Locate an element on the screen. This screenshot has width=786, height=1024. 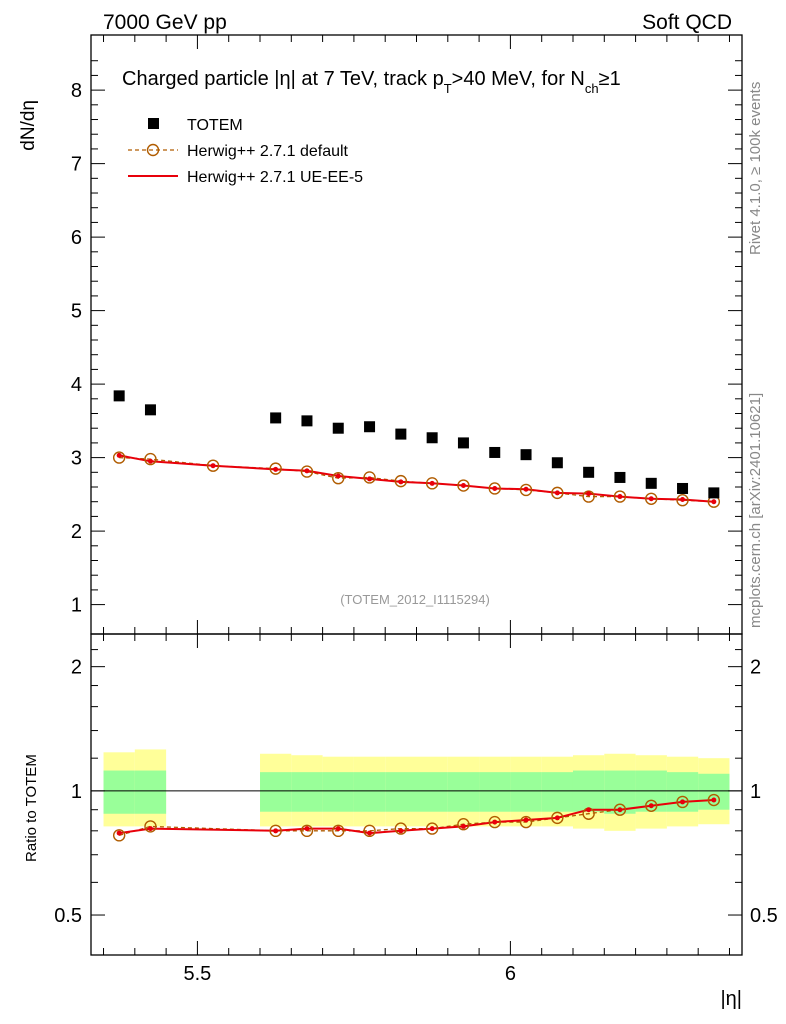
title-part-b: >40 MeV, for N is located at coordinates (518, 79).